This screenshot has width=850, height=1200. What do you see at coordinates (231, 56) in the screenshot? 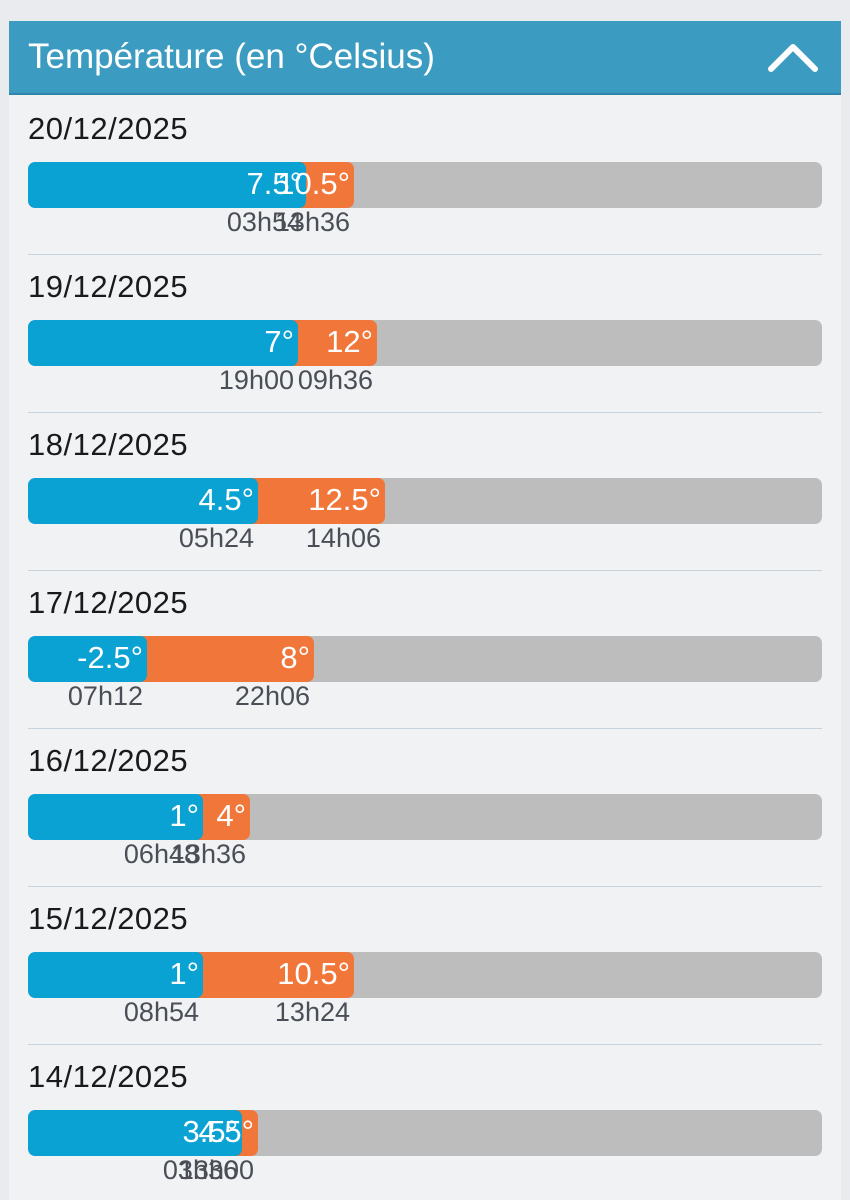
I see `panel-title: Température (en °Celsius)` at bounding box center [231, 56].